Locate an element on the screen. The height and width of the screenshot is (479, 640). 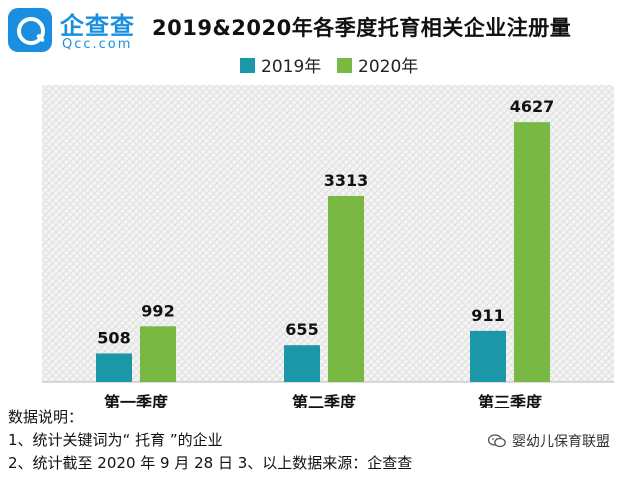
bar-2020-q3 is located at coordinates (532, 252).